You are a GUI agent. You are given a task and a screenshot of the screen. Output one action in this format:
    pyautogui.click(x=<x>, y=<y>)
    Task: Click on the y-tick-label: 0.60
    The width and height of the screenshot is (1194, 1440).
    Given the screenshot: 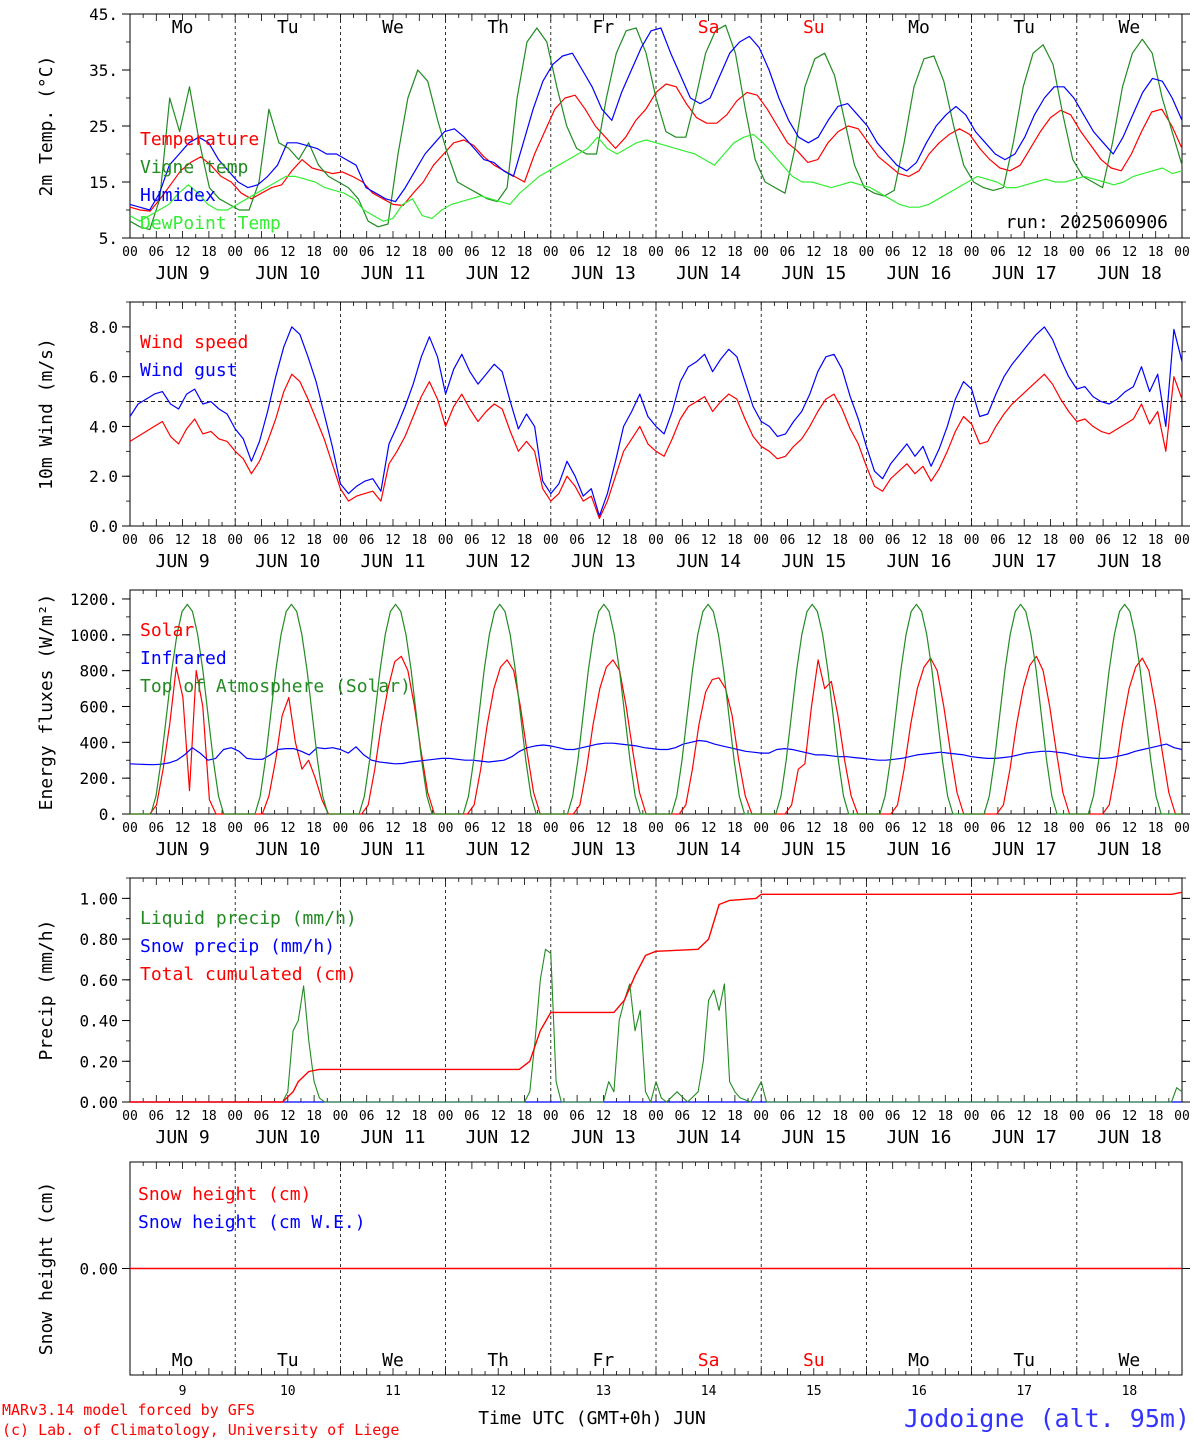 What is the action you would take?
    pyautogui.click(x=98, y=980)
    